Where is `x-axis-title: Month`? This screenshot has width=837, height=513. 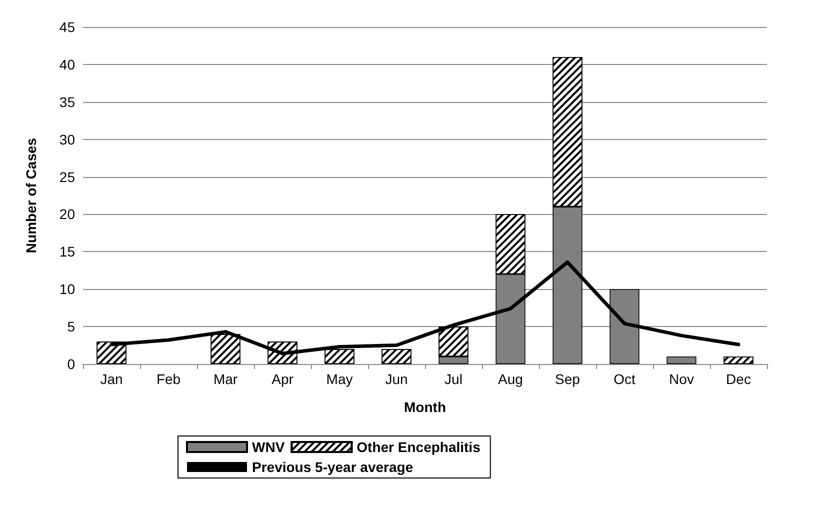 x-axis-title: Month is located at coordinates (425, 407).